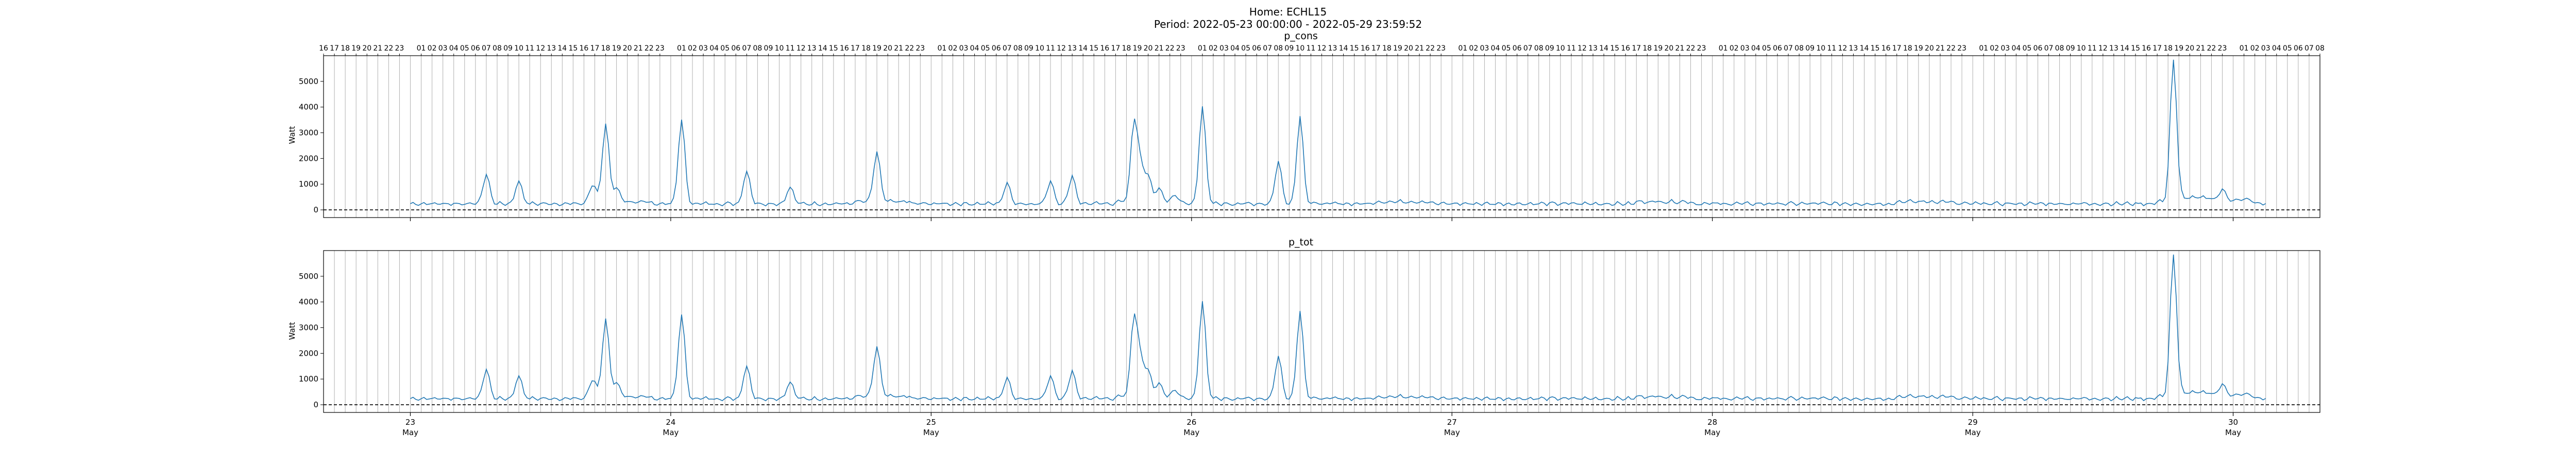  I want to click on day-tick-label: 25, so click(931, 422).